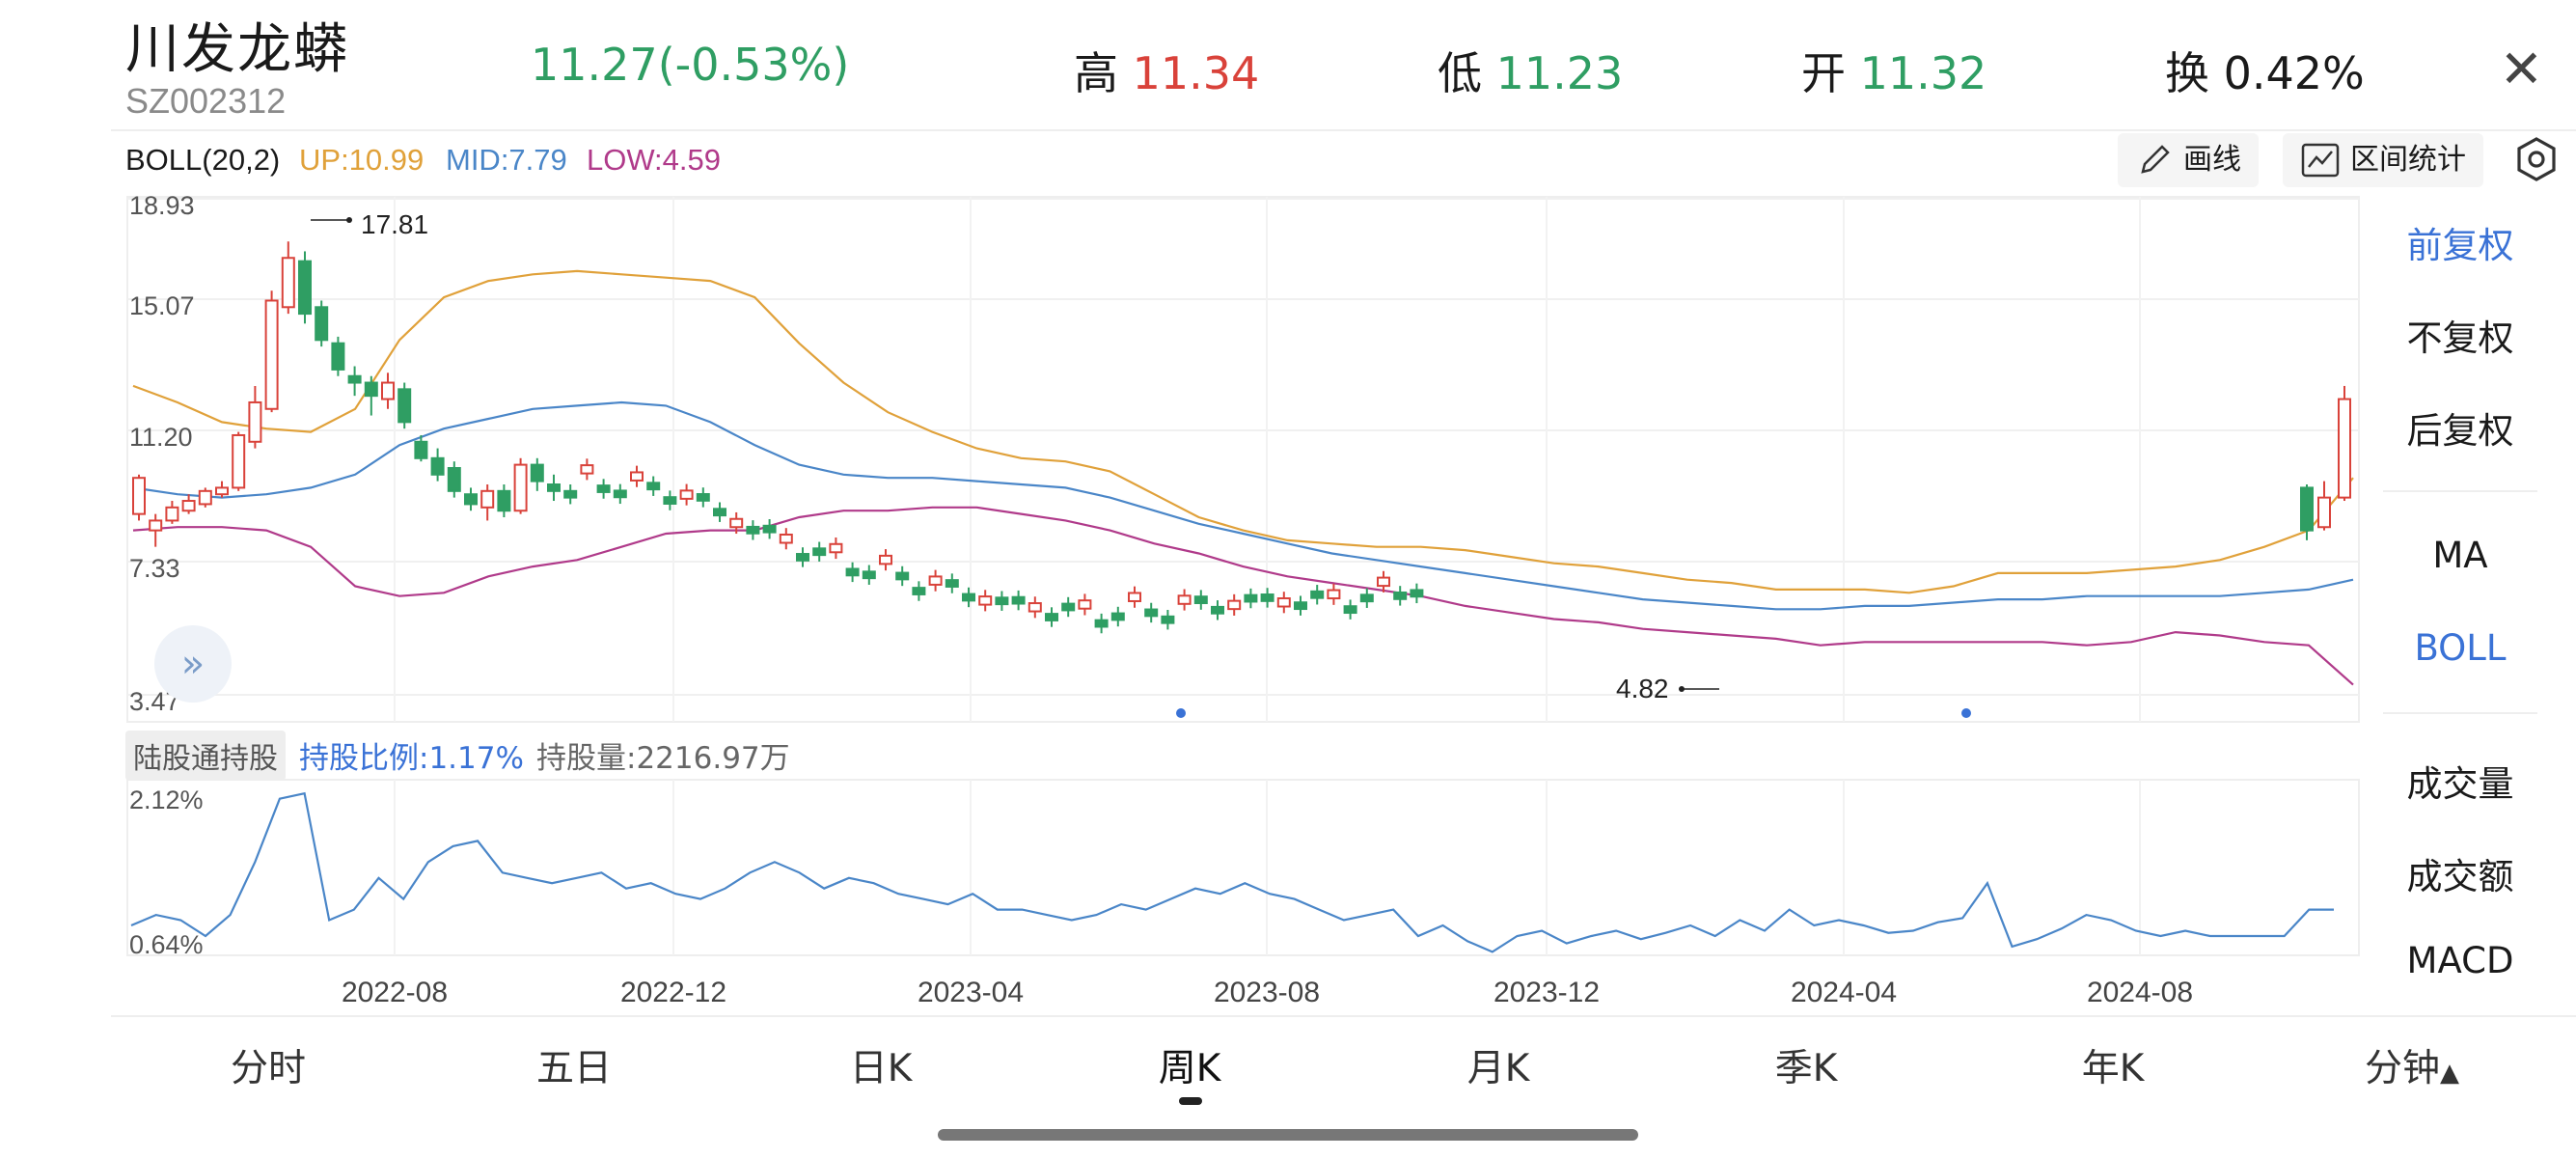  What do you see at coordinates (2460, 960) in the screenshot?
I see `macd-option: MACD` at bounding box center [2460, 960].